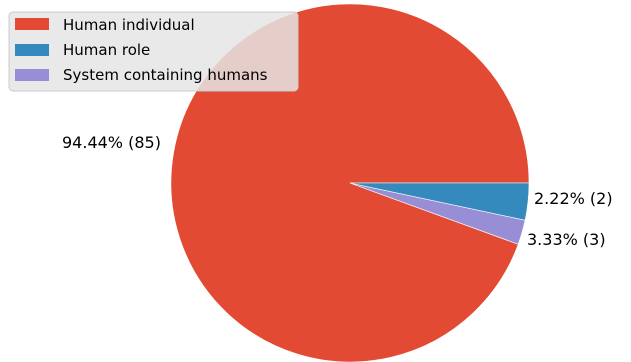 This screenshot has width=631, height=362. What do you see at coordinates (573, 198) in the screenshot?
I see `slice-label-system-containing-humans: 2.22% (2)` at bounding box center [573, 198].